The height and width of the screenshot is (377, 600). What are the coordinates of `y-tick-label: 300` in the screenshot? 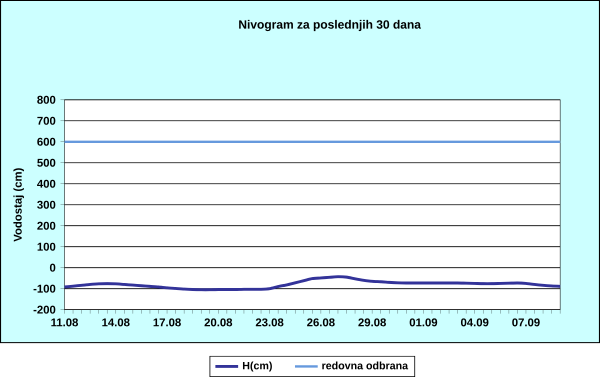 It's located at (46, 204).